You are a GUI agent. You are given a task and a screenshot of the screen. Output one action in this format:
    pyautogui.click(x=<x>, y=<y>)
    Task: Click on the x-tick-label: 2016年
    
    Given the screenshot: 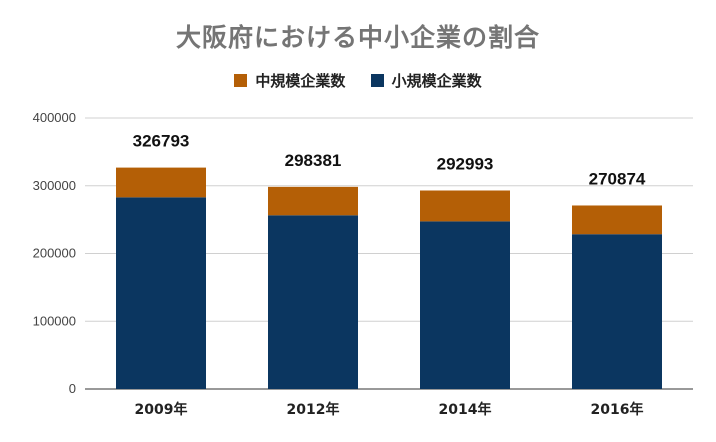 What is the action you would take?
    pyautogui.click(x=617, y=409)
    